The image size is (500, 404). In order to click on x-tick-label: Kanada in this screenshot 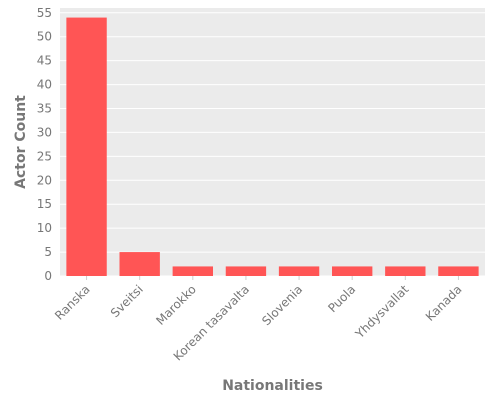, I will do `click(444, 303)`.